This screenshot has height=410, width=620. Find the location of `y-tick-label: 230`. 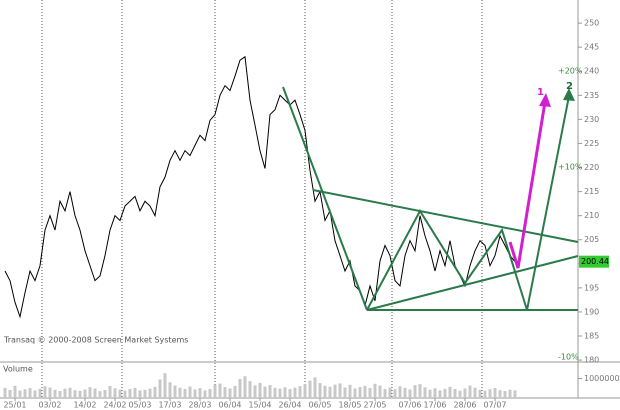

y-tick-label: 230 is located at coordinates (591, 119).